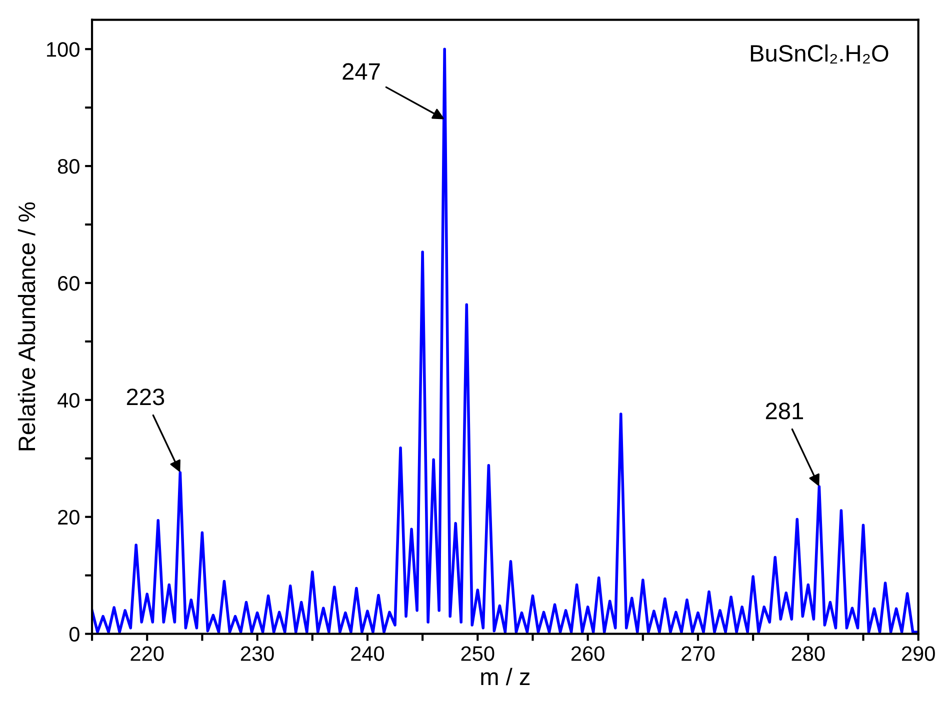 This screenshot has height=709, width=939. What do you see at coordinates (63, 49) in the screenshot?
I see `y-tick-label: 100` at bounding box center [63, 49].